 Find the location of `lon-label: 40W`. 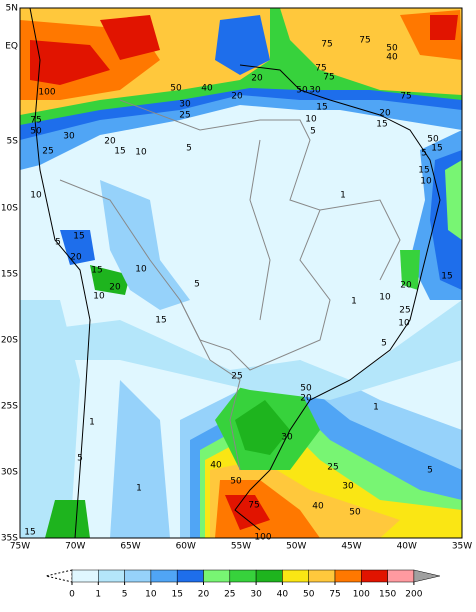

lon-label: 40W is located at coordinates (407, 547).